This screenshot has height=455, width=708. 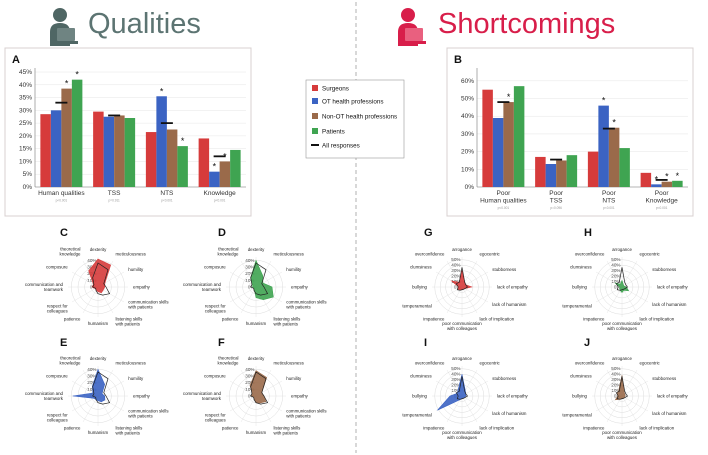 I want to click on legend-swatch-nonot, so click(x=315, y=116).